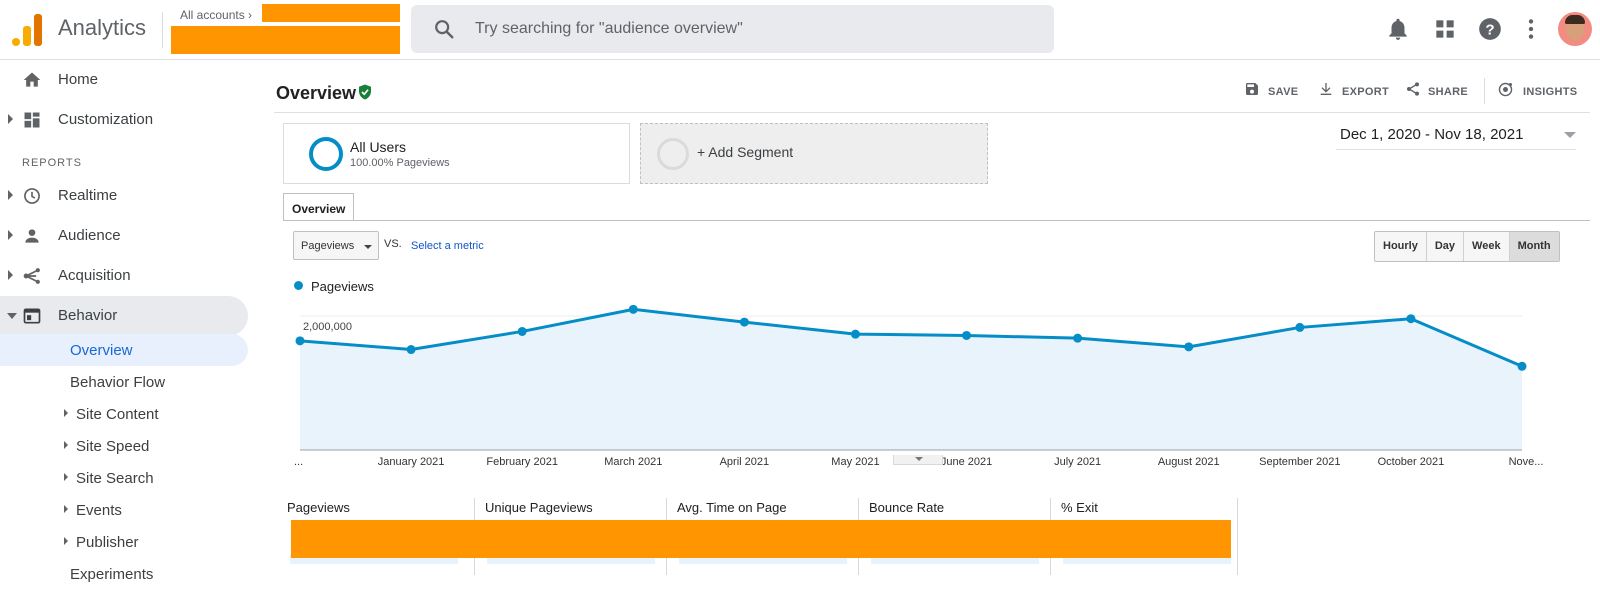 The image size is (1600, 605). What do you see at coordinates (609, 28) in the screenshot?
I see `search-input: Try searching for "audience overview"` at bounding box center [609, 28].